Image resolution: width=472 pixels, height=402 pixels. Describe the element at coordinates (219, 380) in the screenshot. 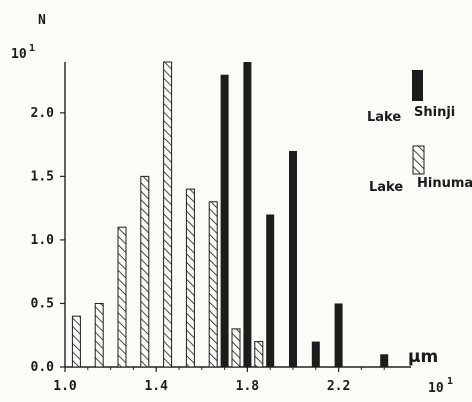

I see `x-tick-labels: 1.0 1.4 1.8 2.2` at that location.